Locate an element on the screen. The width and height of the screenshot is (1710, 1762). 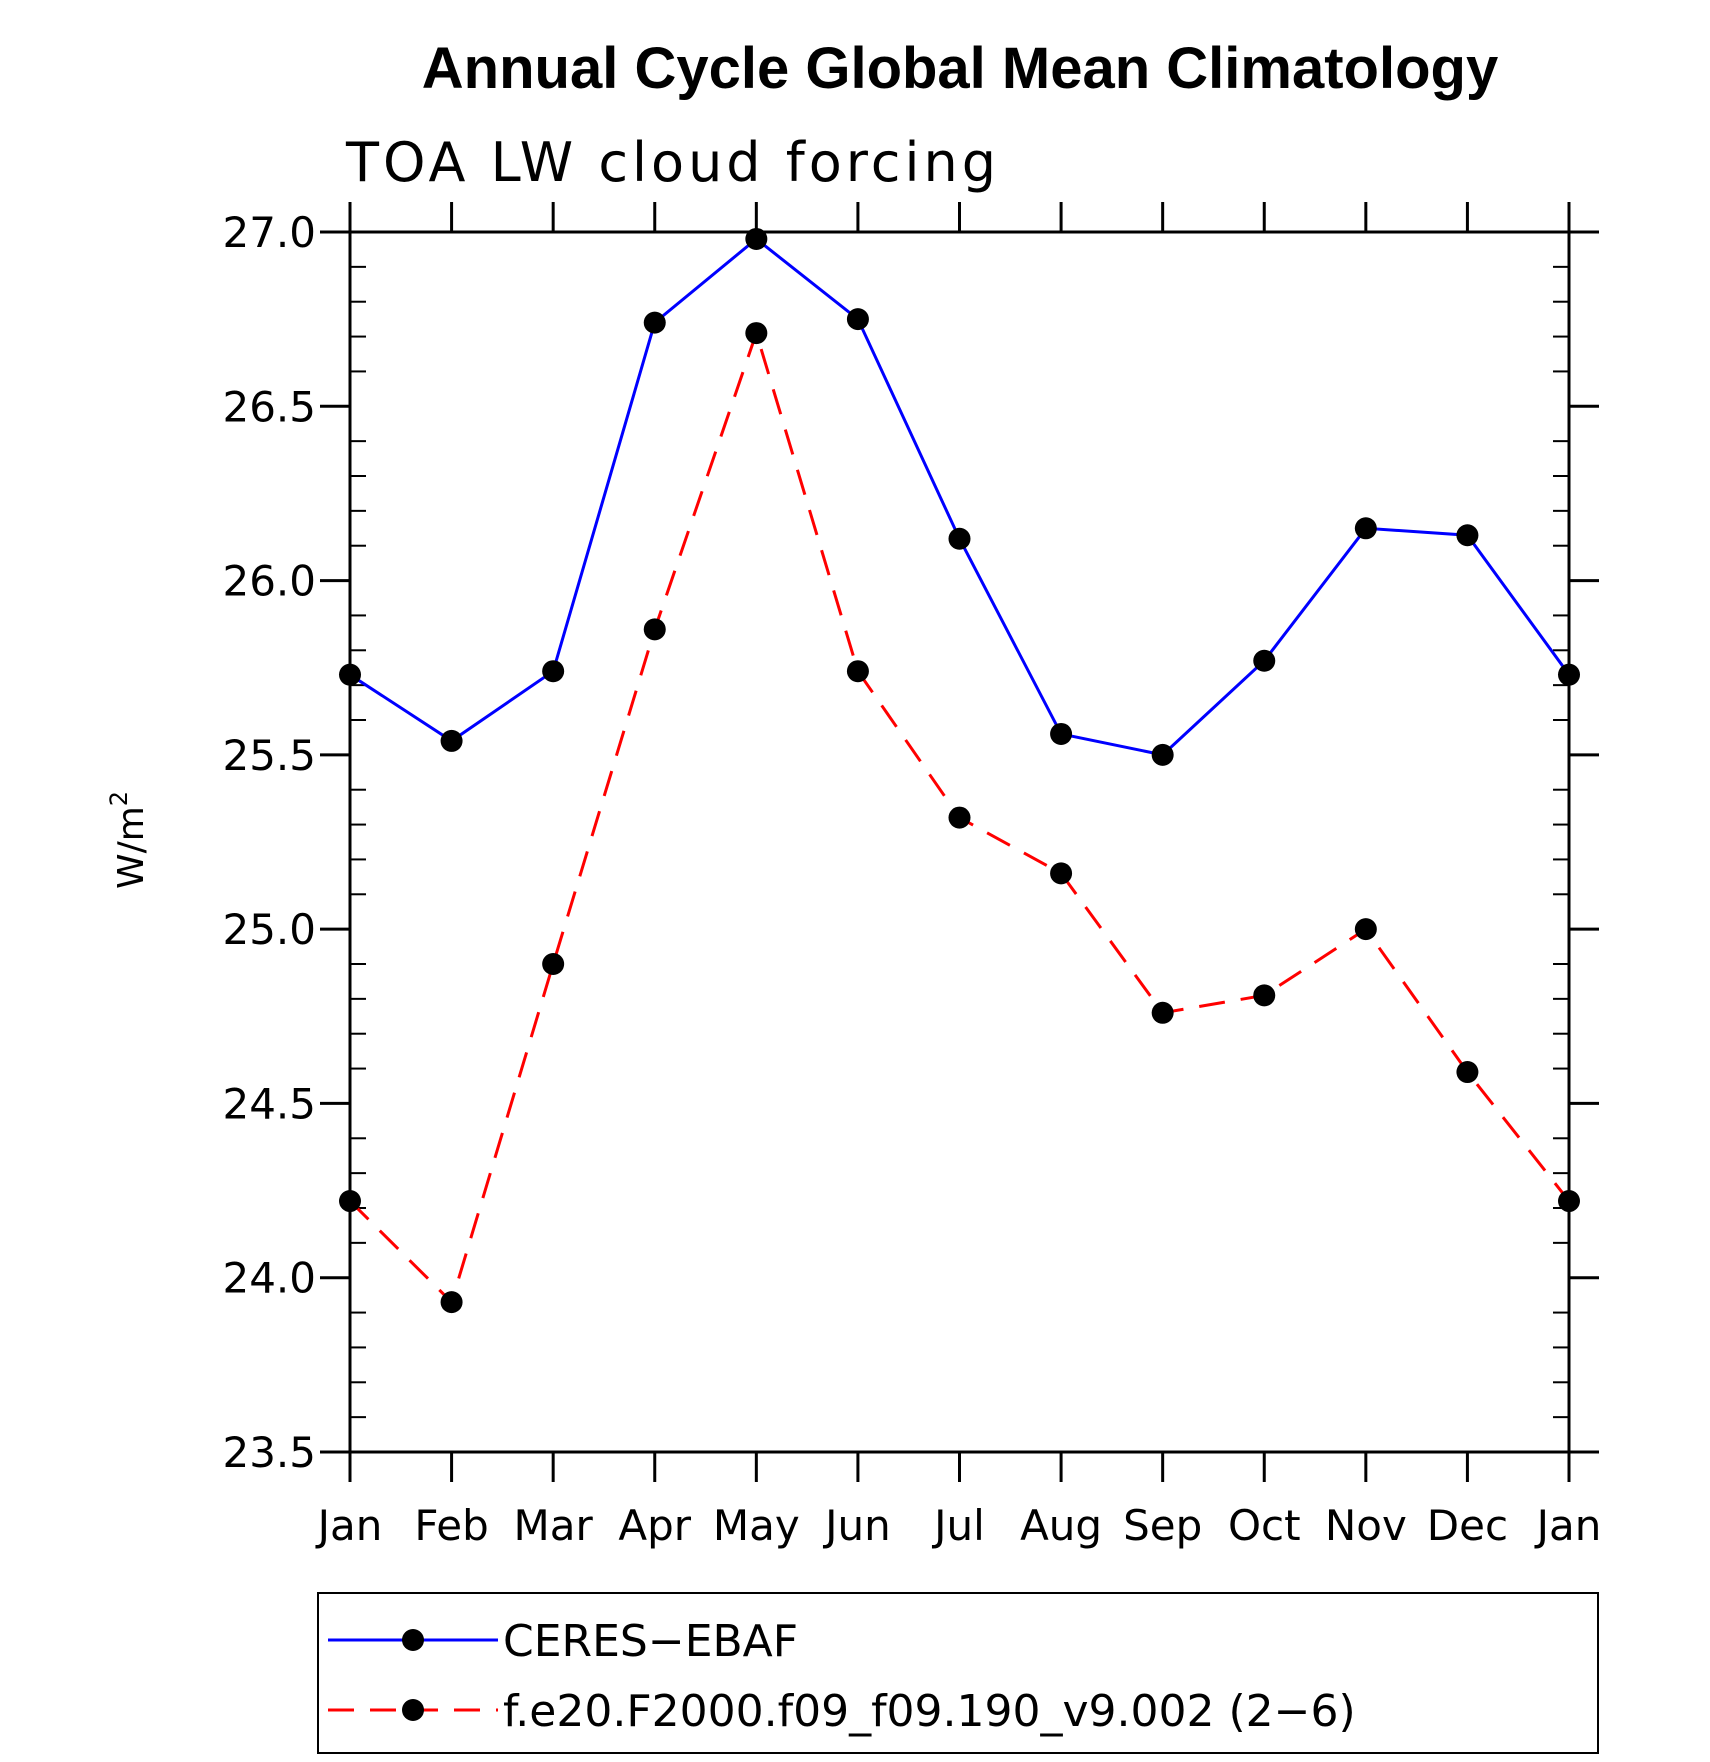
x-tick-label: May is located at coordinates (756, 1525).